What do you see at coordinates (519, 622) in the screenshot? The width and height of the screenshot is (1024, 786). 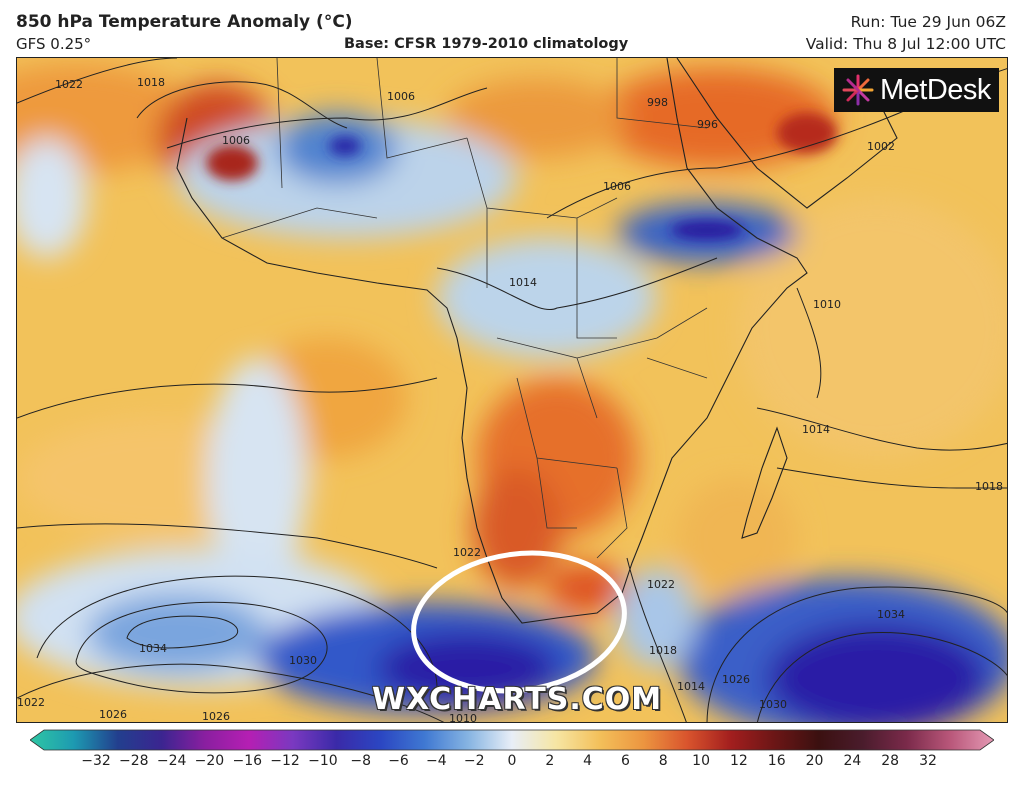 I see `highlight-ellipse` at bounding box center [519, 622].